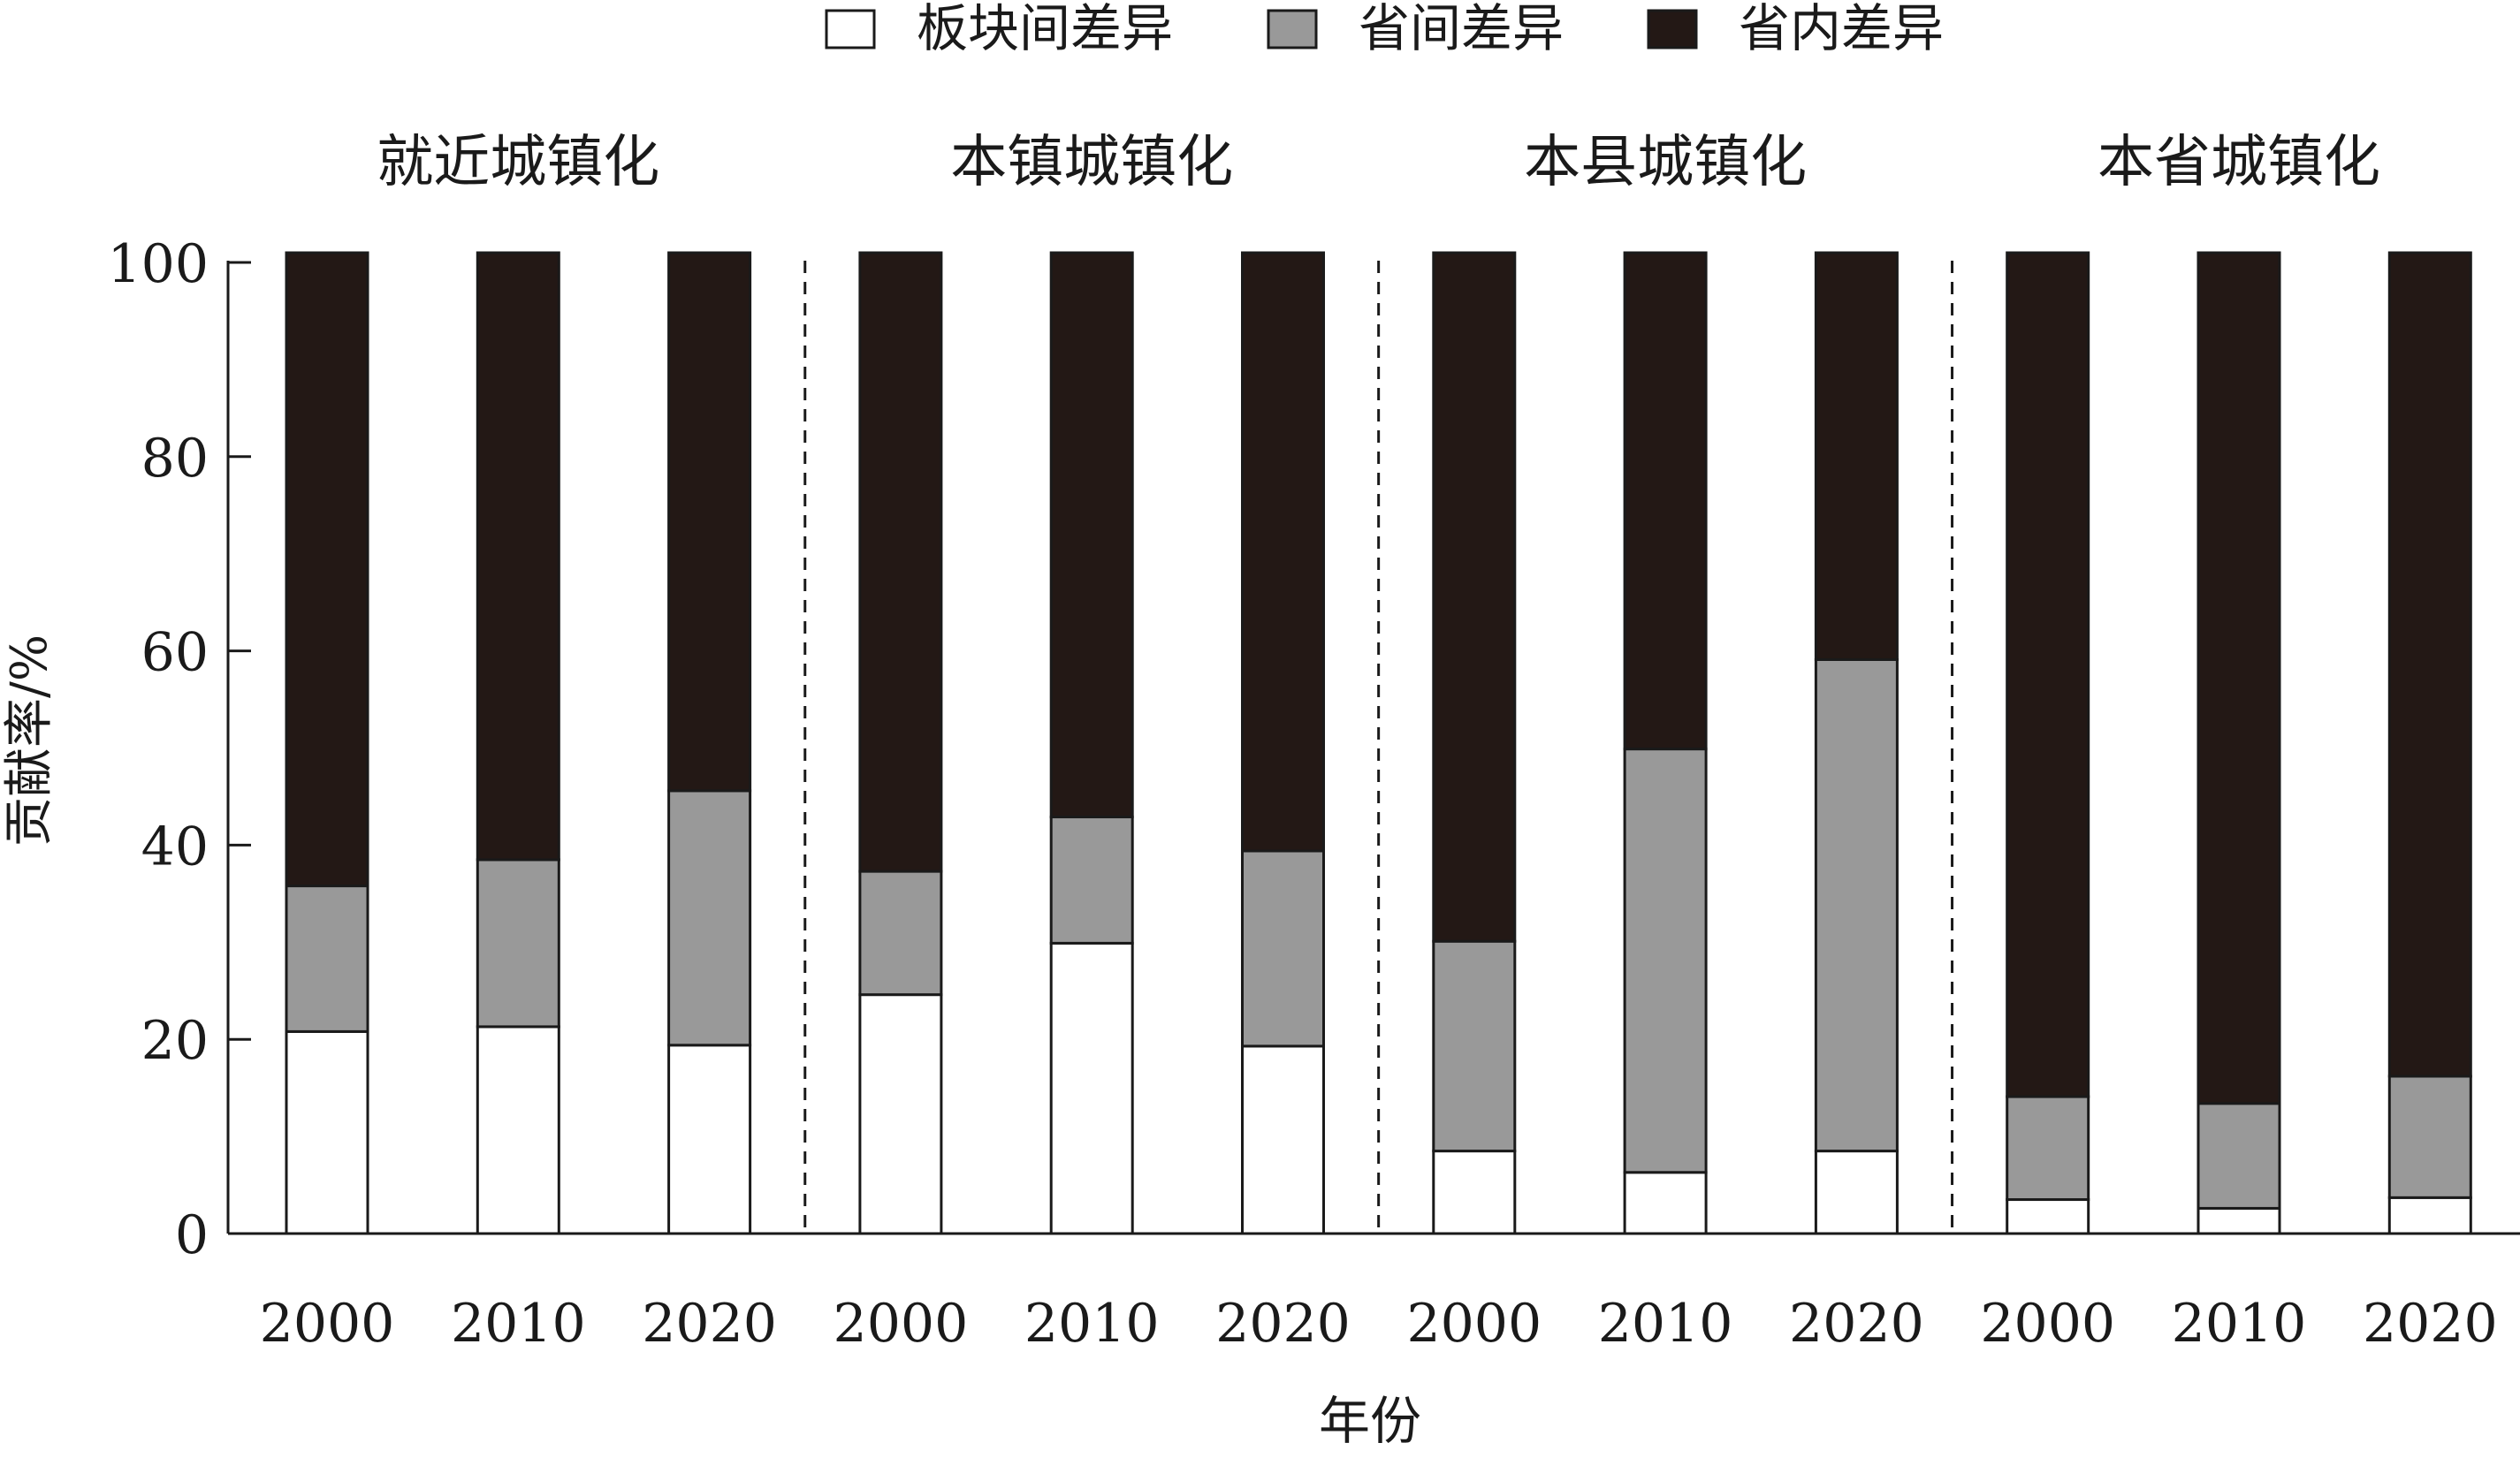 The image size is (2520, 1458). What do you see at coordinates (175, 653) in the screenshot?
I see `y-tick-label: 60` at bounding box center [175, 653].